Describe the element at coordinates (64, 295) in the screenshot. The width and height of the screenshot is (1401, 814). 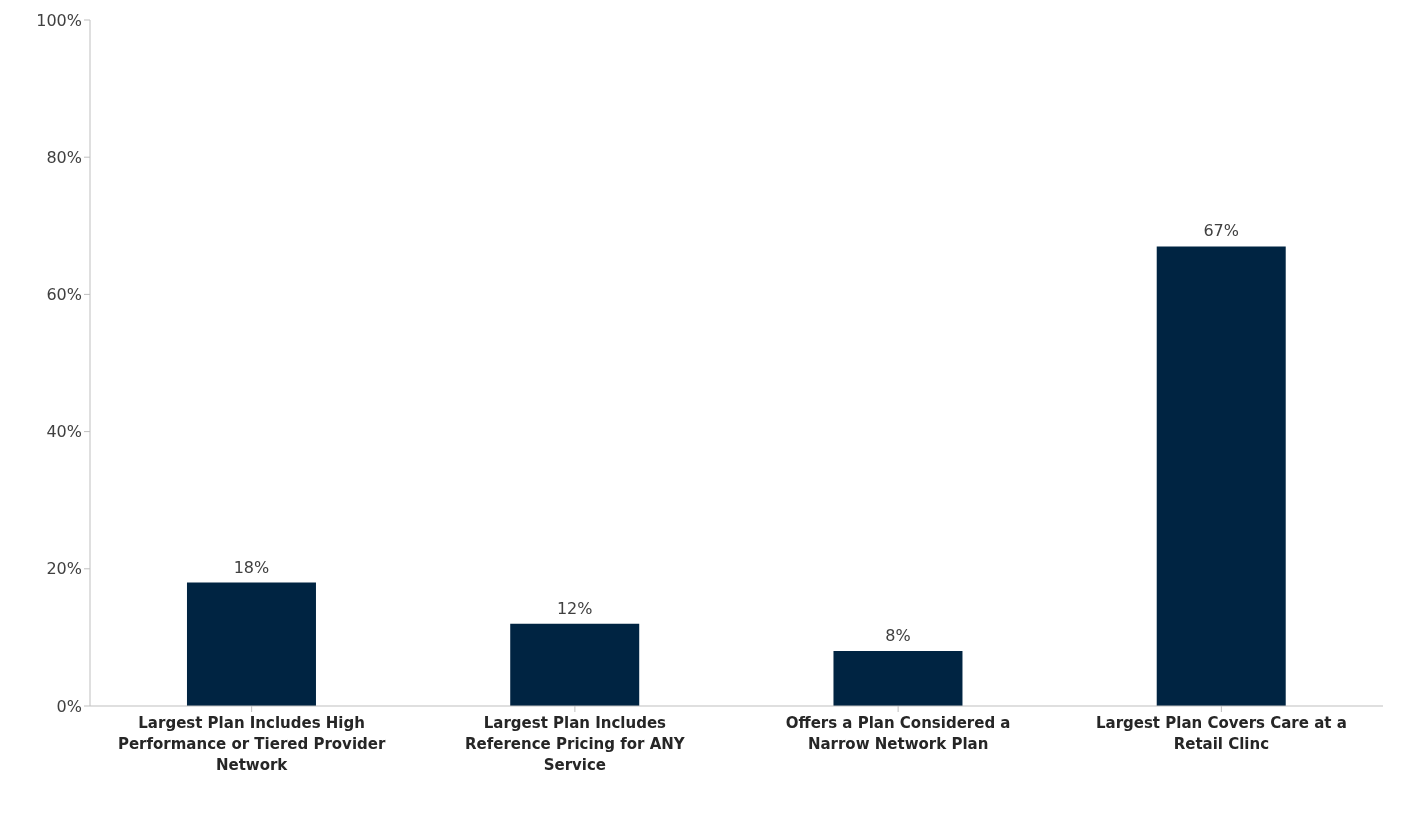
I see `y-tick-label: 60%` at that location.